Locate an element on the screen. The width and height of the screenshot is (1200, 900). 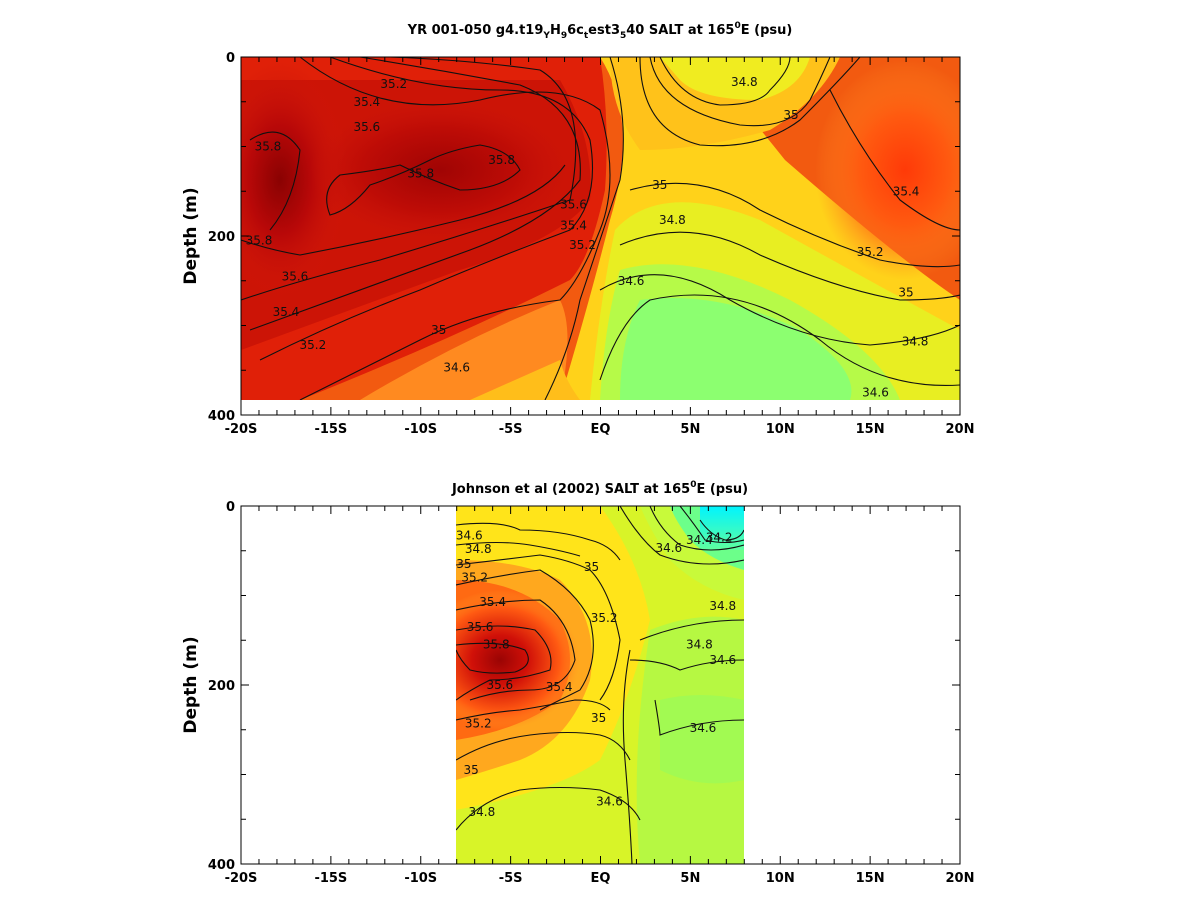
bottom-contour-label: 35.8 is located at coordinates (496, 645).